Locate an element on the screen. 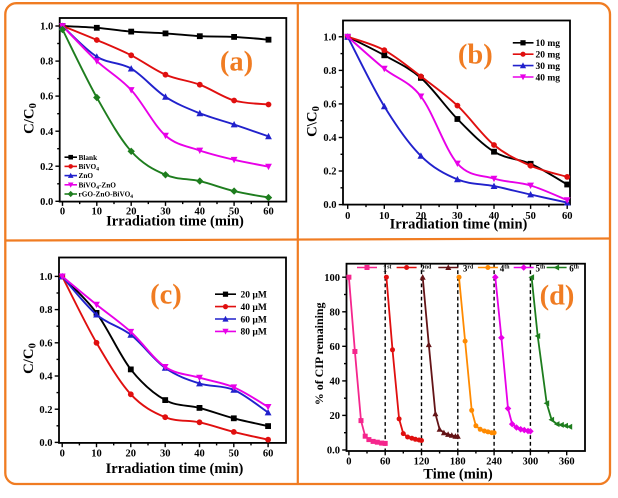 This screenshot has height=498, width=618. svg-text: 240 is located at coordinates (494, 462).